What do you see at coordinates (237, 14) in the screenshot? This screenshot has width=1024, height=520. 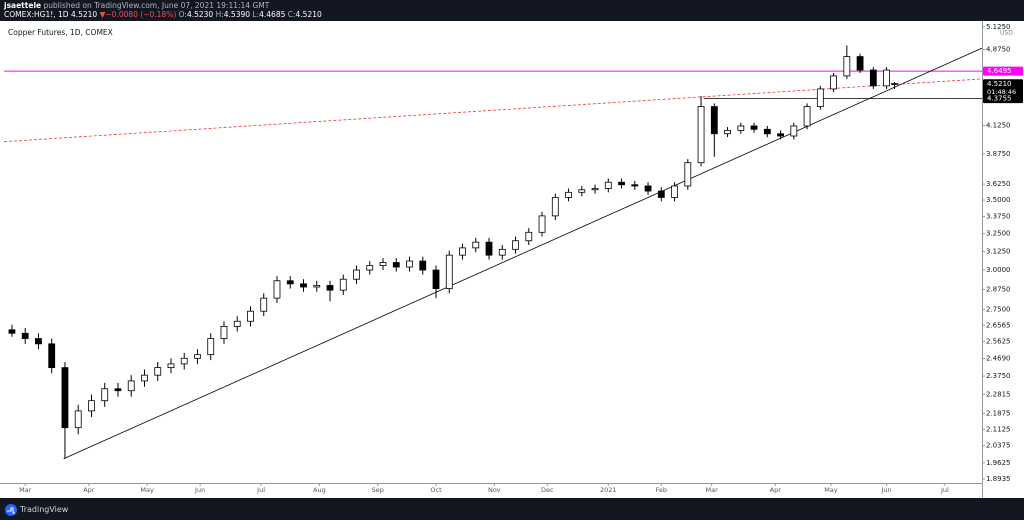 I see `h-val: 4.5390` at bounding box center [237, 14].